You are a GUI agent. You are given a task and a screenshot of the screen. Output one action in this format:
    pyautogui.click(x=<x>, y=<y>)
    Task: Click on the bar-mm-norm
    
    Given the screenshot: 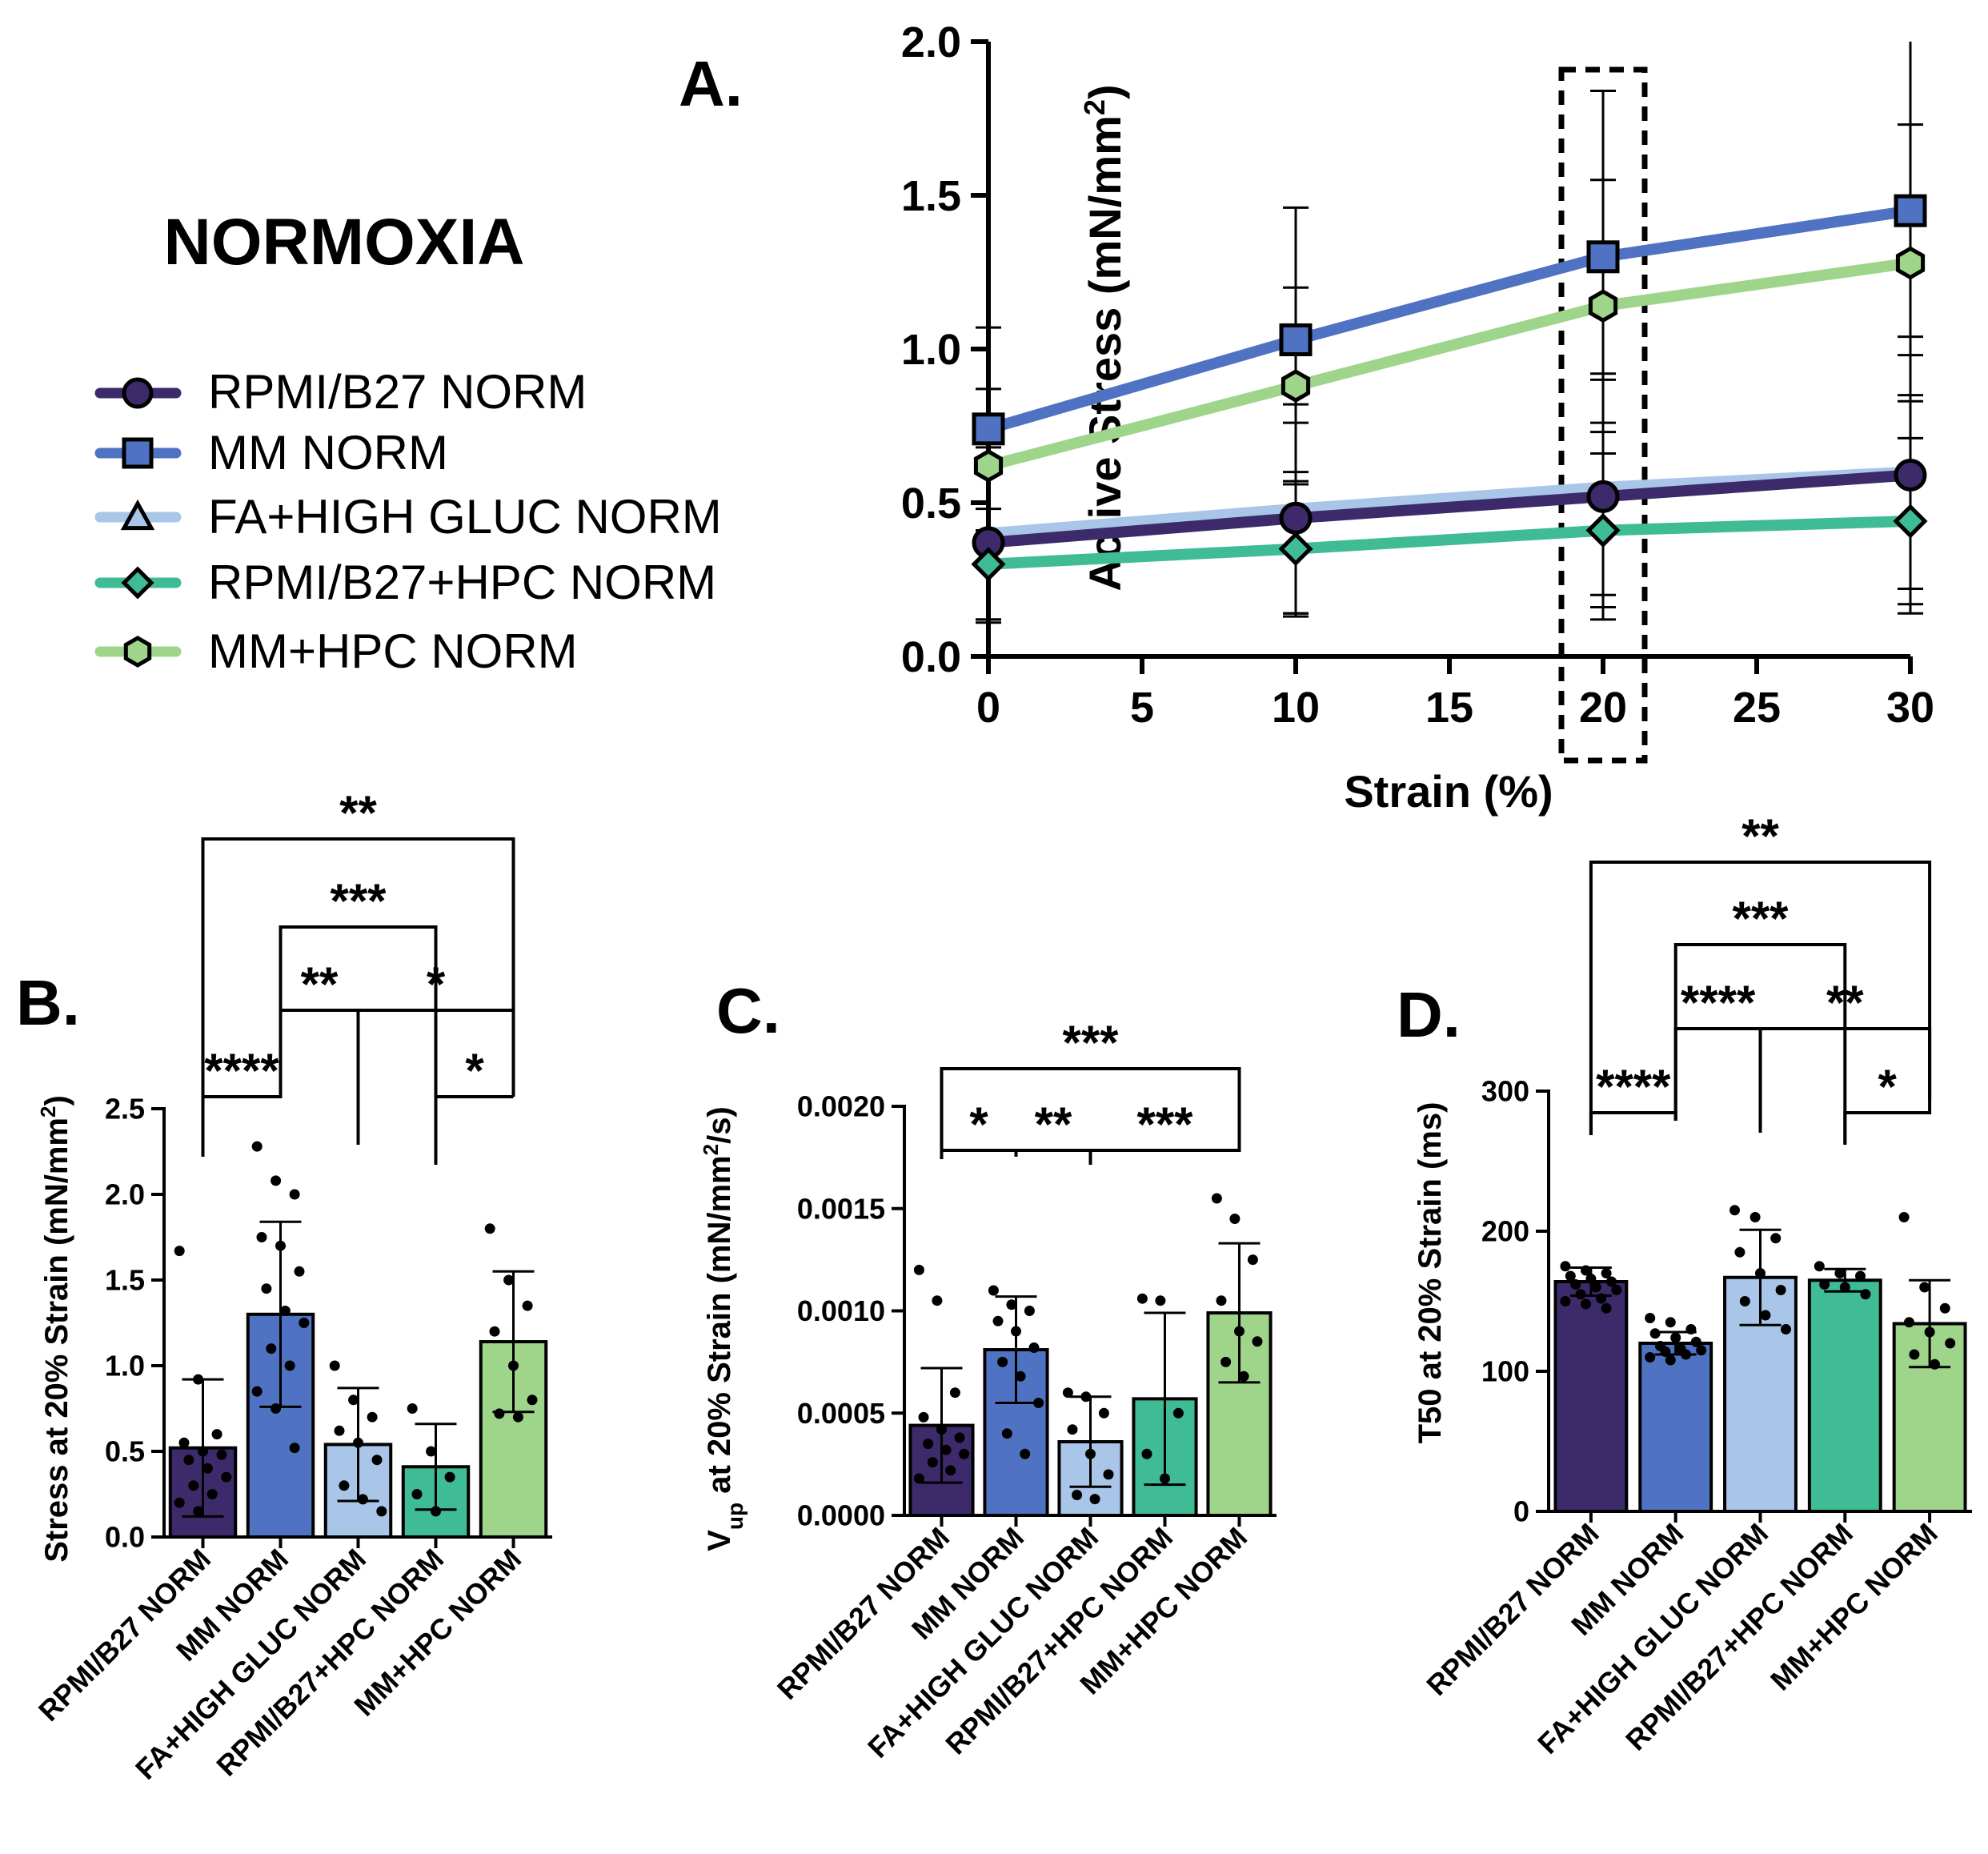 What is the action you would take?
    pyautogui.click(x=1675, y=1427)
    